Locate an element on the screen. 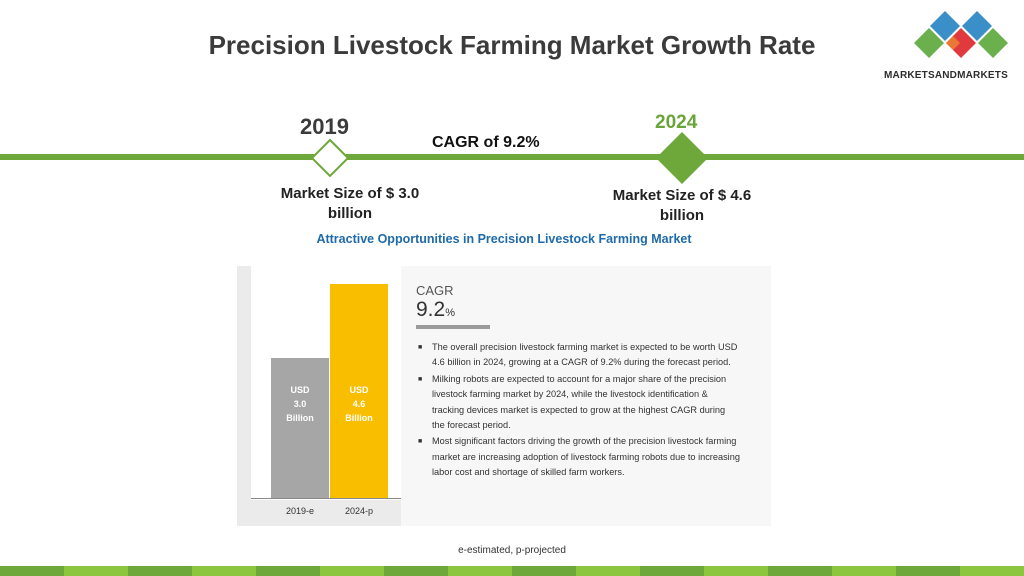 Image resolution: width=1024 pixels, height=576 pixels. chart-area: USD 3.0 Billion 2019-e USD 4.6 Billion 2024-p is located at coordinates (326, 391).